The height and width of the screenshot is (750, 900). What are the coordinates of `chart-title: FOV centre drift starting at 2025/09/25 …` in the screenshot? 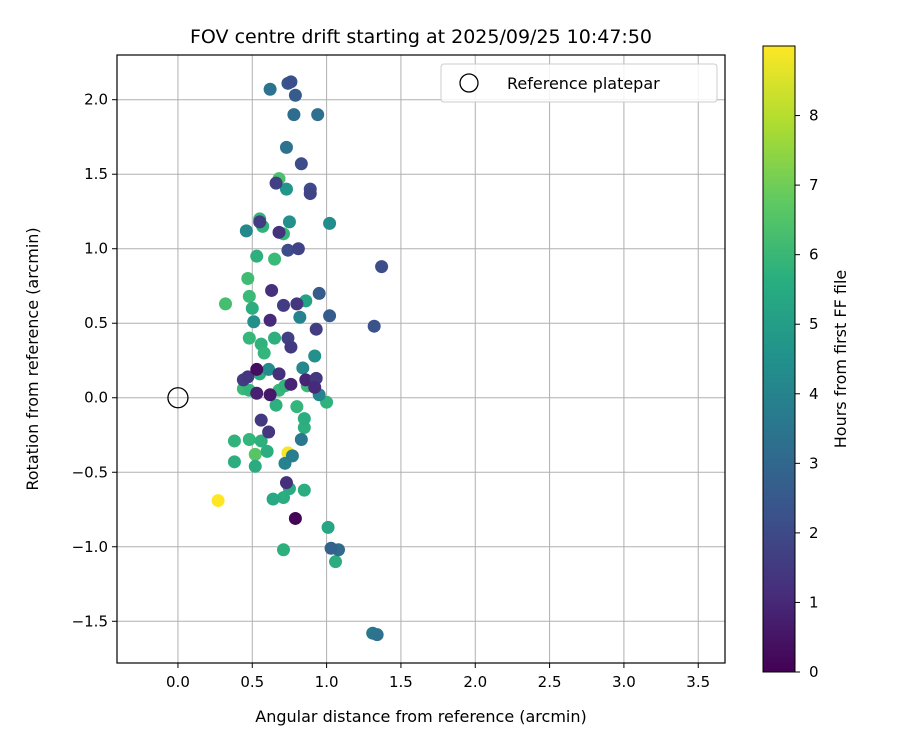 It's located at (421, 37).